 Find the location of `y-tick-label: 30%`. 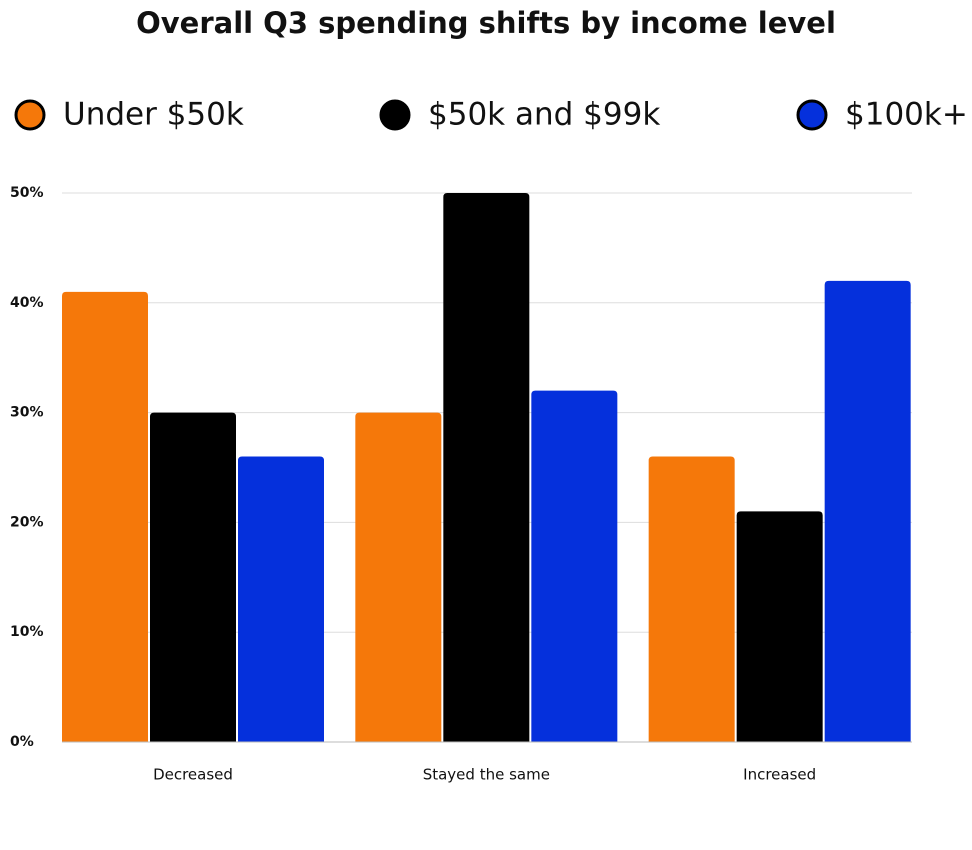

y-tick-label: 30% is located at coordinates (27, 413).